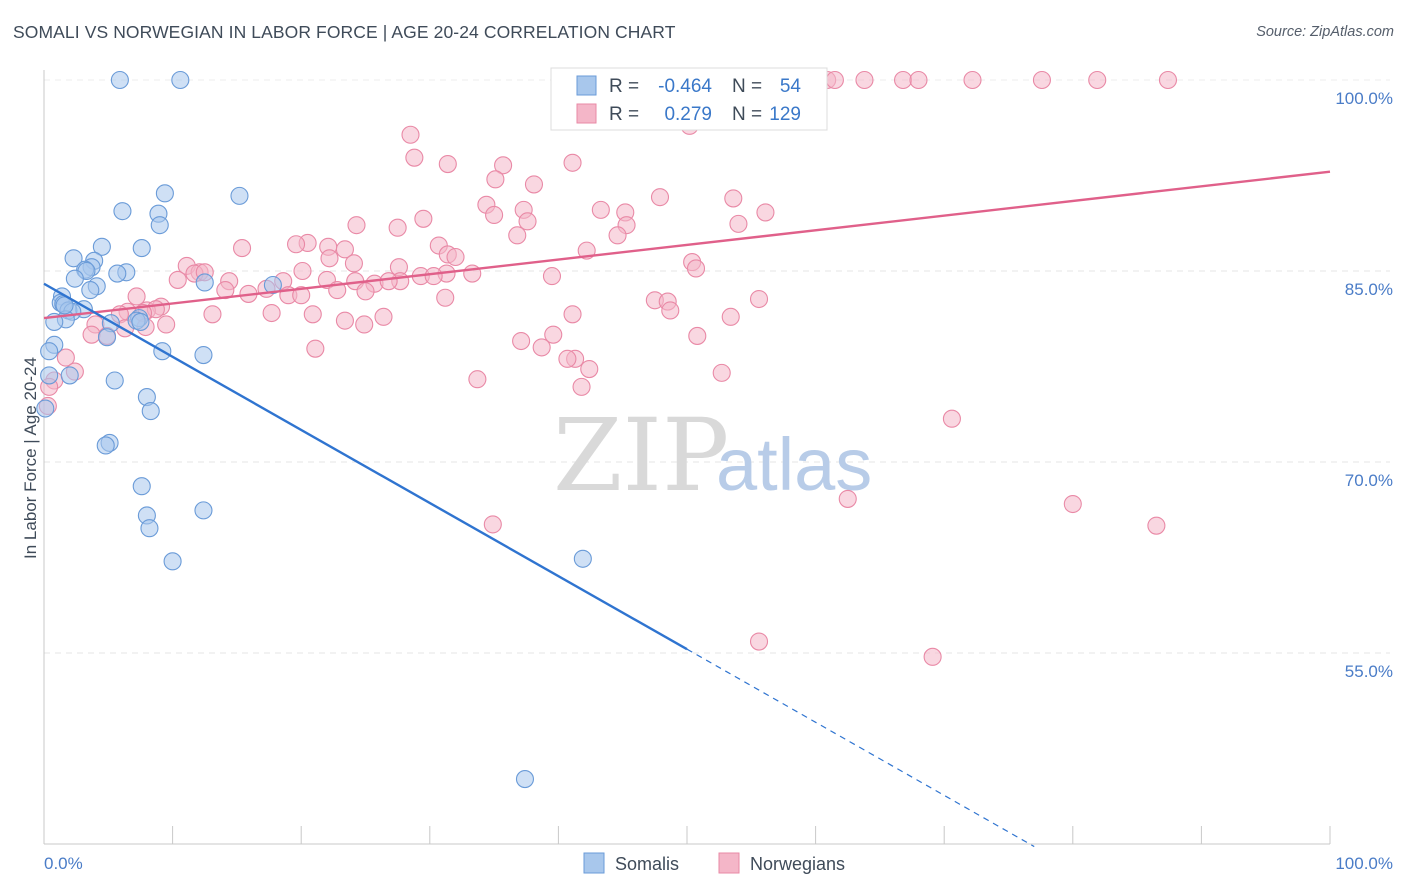 This screenshot has height=892, width=1406. What do you see at coordinates (1369, 480) in the screenshot?
I see `y-tick-label: 70.0%` at bounding box center [1369, 480].